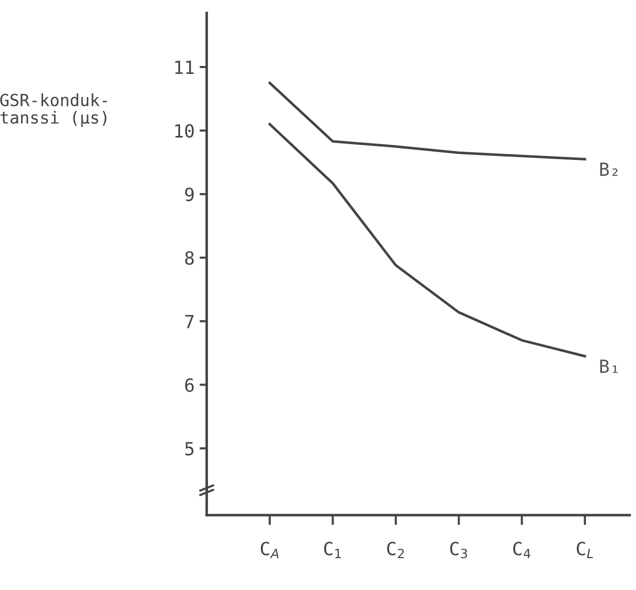 The width and height of the screenshot is (636, 590). Describe the element at coordinates (584, 550) in the screenshot. I see `x-tick-label: C$_{L}$` at that location.